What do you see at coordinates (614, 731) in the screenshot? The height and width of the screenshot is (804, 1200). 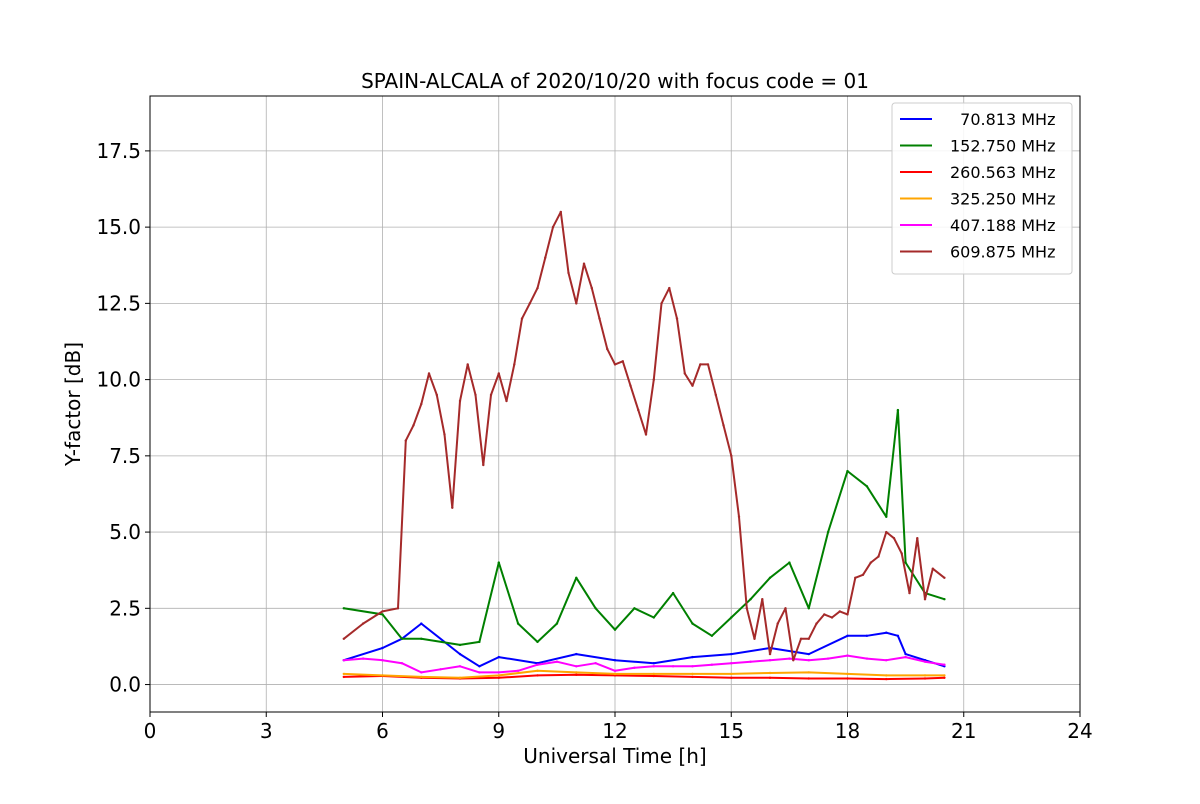 I see `x-tick-label: 12` at bounding box center [614, 731].